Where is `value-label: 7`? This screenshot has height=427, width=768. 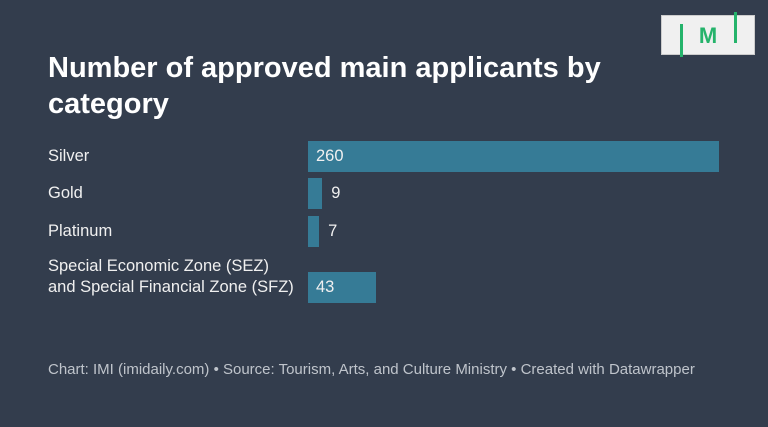
value-label: 7 is located at coordinates (333, 231).